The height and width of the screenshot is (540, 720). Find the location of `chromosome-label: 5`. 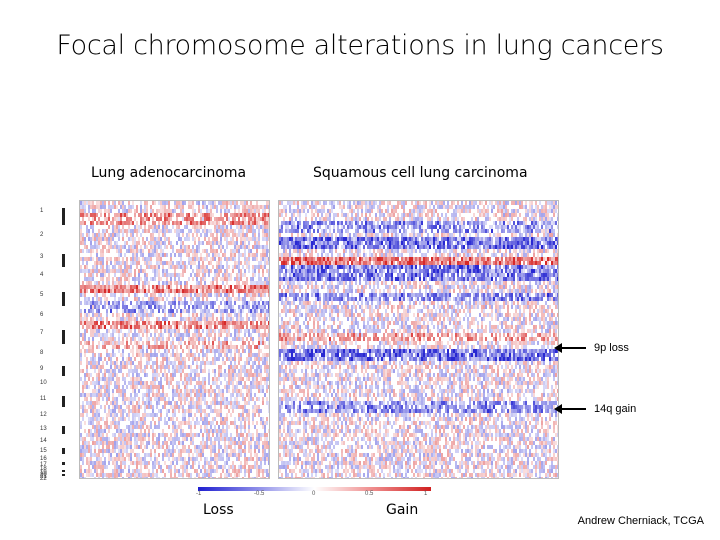

chromosome-label: 5 is located at coordinates (42, 295).